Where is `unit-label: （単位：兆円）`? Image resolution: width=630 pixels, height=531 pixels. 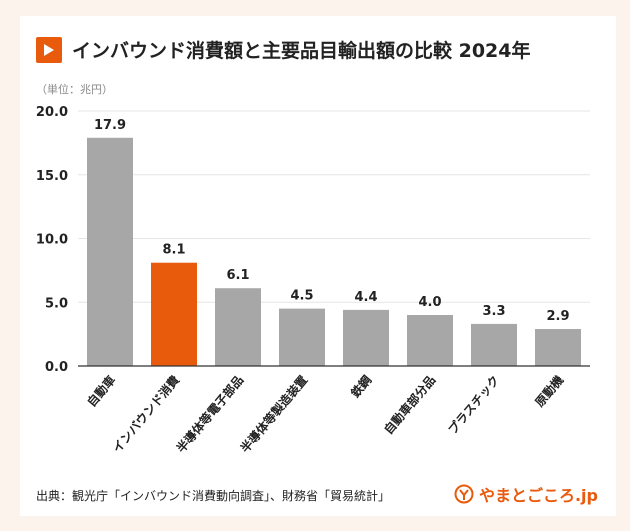 unit-label: （単位：兆円） is located at coordinates (74, 89).